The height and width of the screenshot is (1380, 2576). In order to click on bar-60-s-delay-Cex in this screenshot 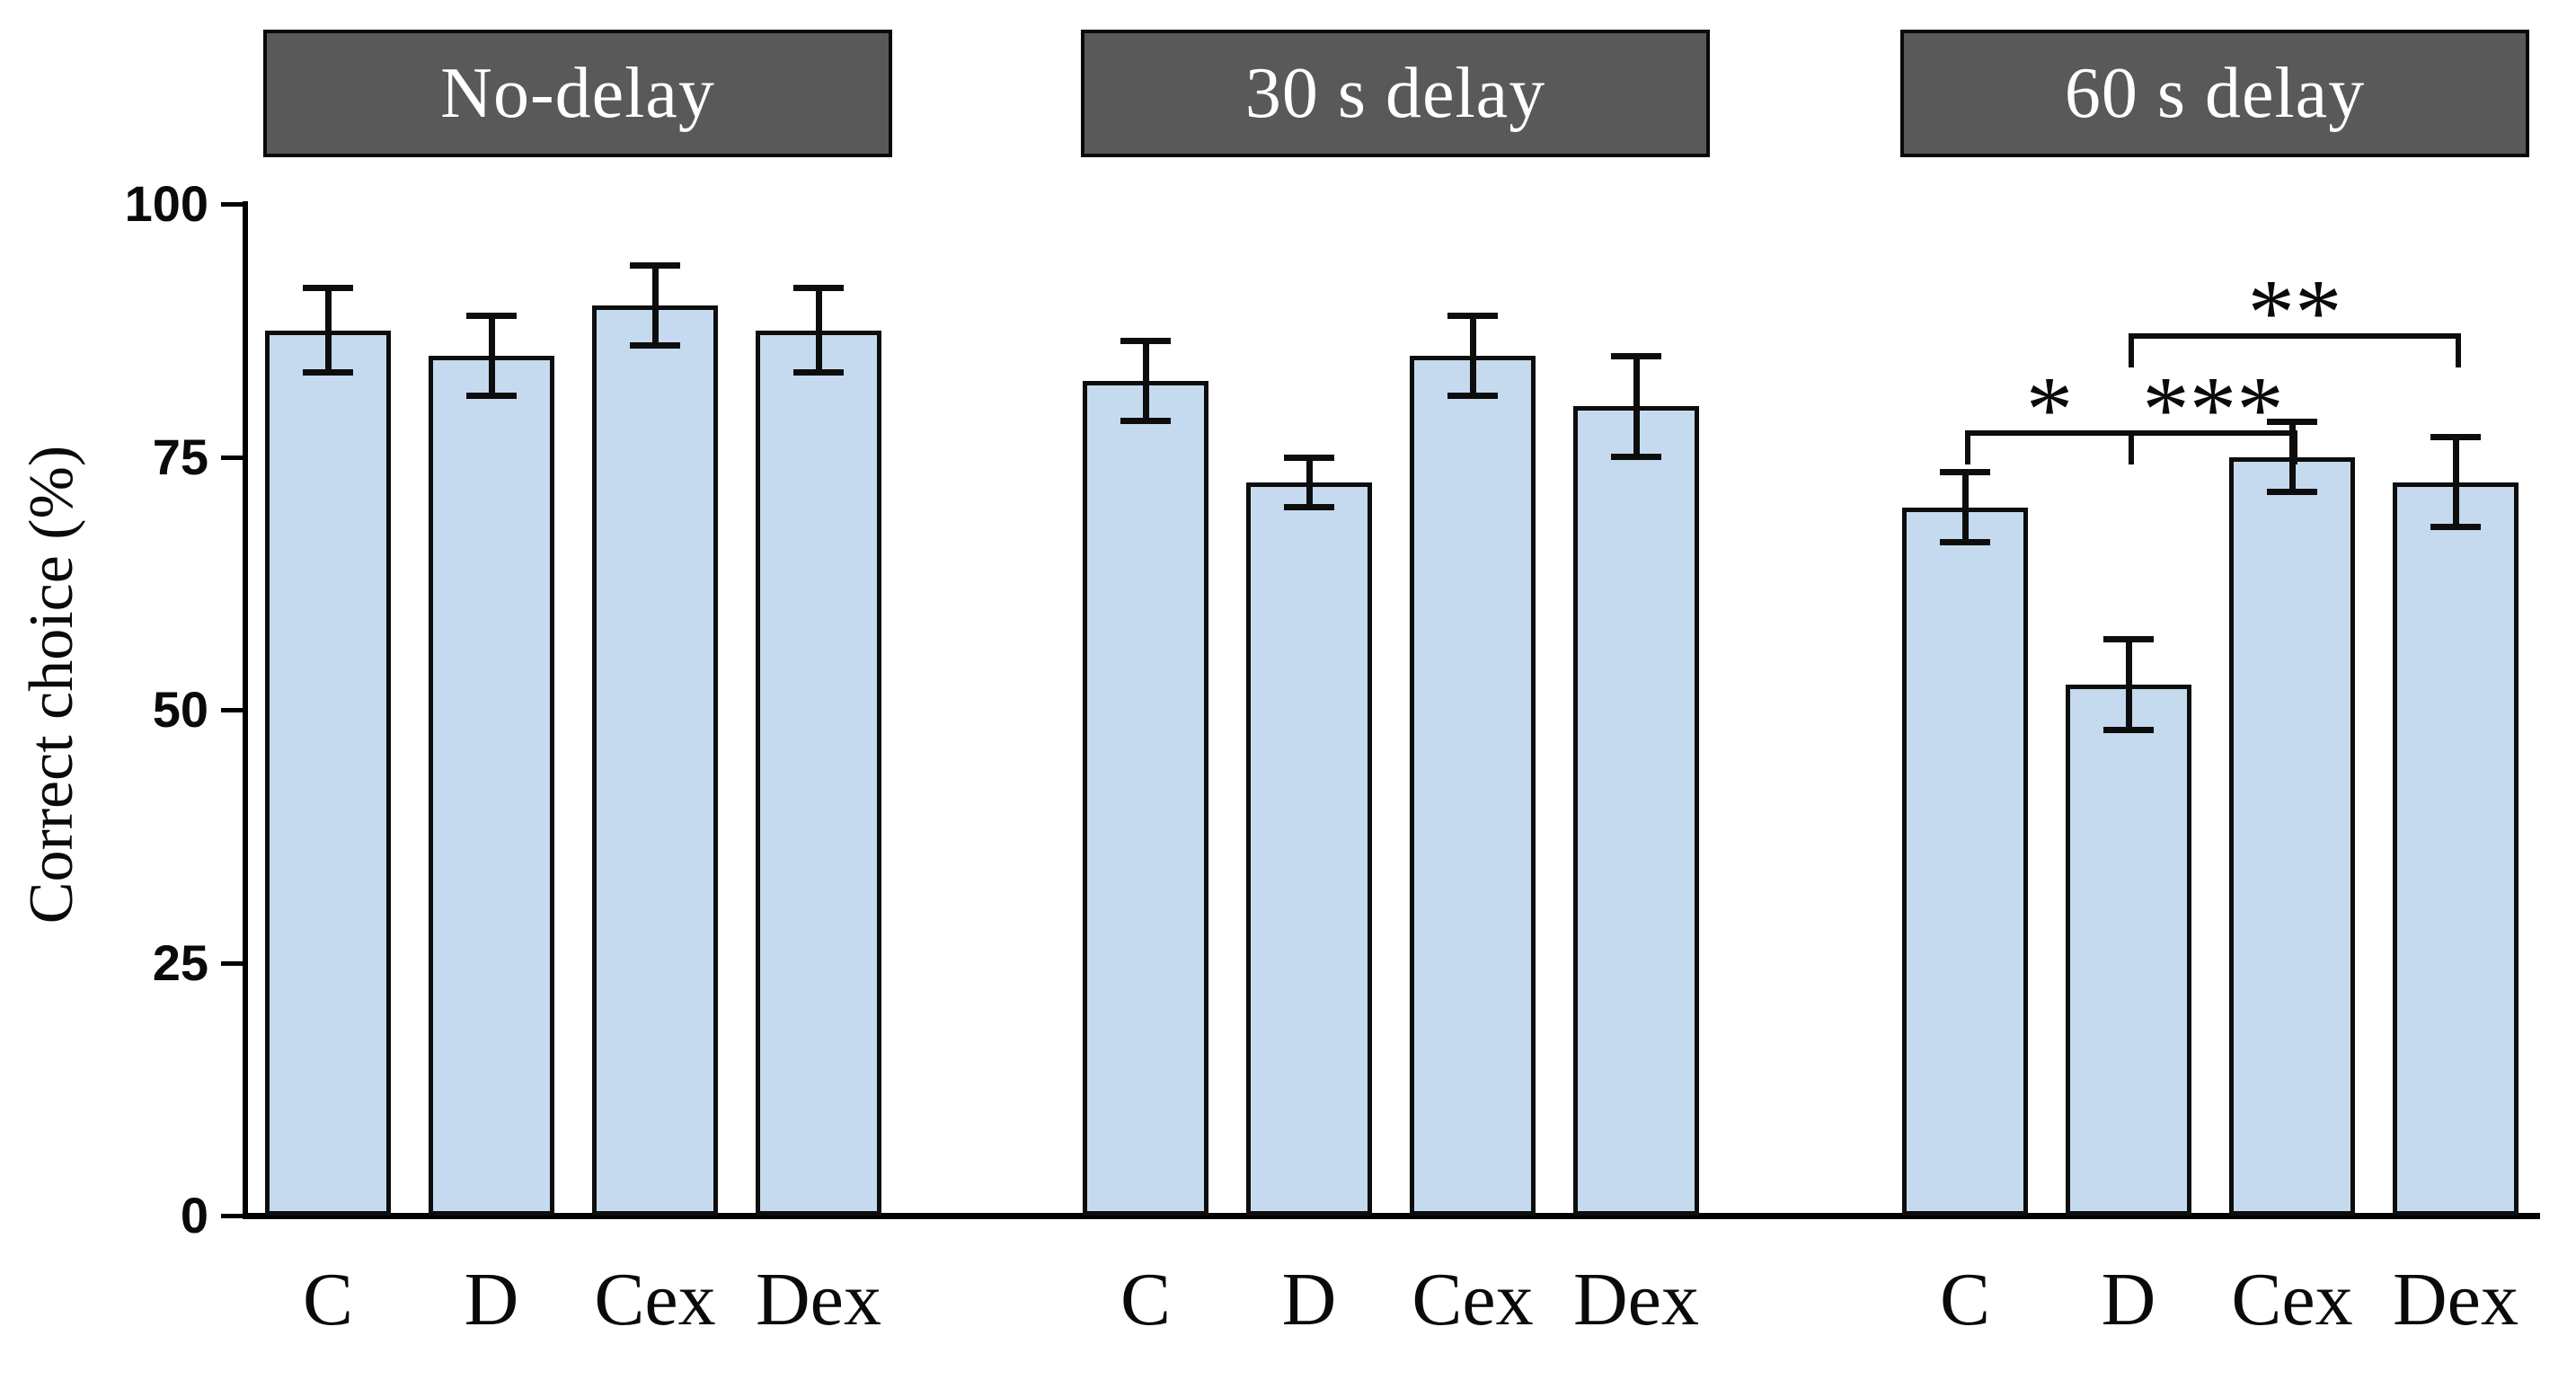, I will do `click(2292, 836)`.